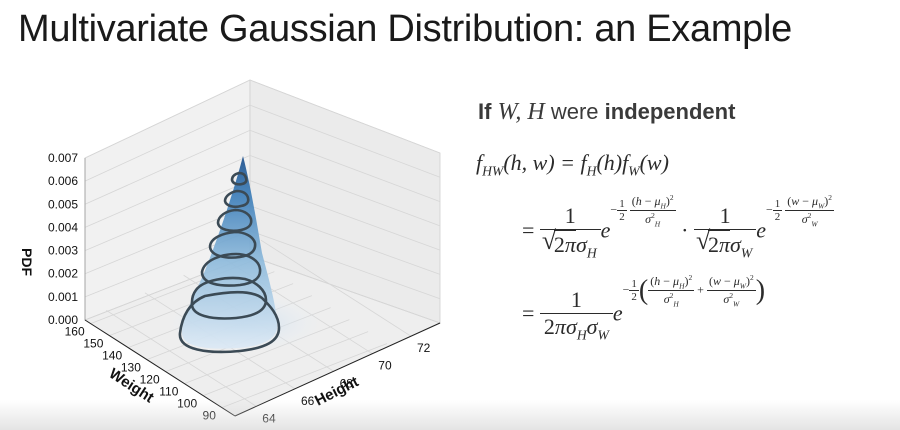  Describe the element at coordinates (385, 366) in the screenshot. I see `height-tick-label: 70` at that location.